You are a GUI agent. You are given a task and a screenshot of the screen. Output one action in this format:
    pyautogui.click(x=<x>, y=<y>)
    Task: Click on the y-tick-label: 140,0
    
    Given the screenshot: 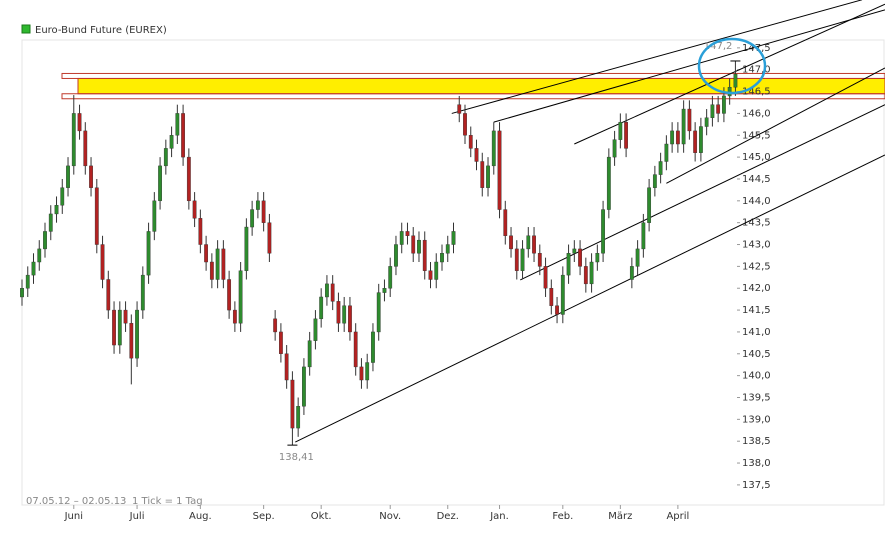 What is the action you would take?
    pyautogui.click(x=756, y=376)
    